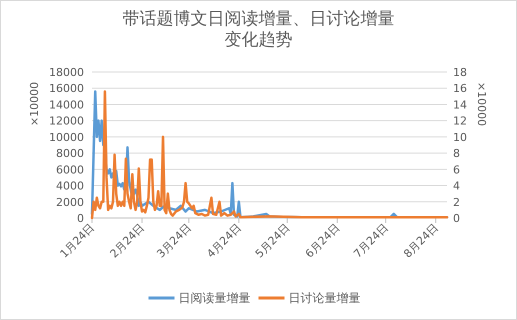 The width and height of the screenshot is (517, 320). Describe the element at coordinates (34, 104) in the screenshot. I see `y-axis-title: ×10000` at that location.